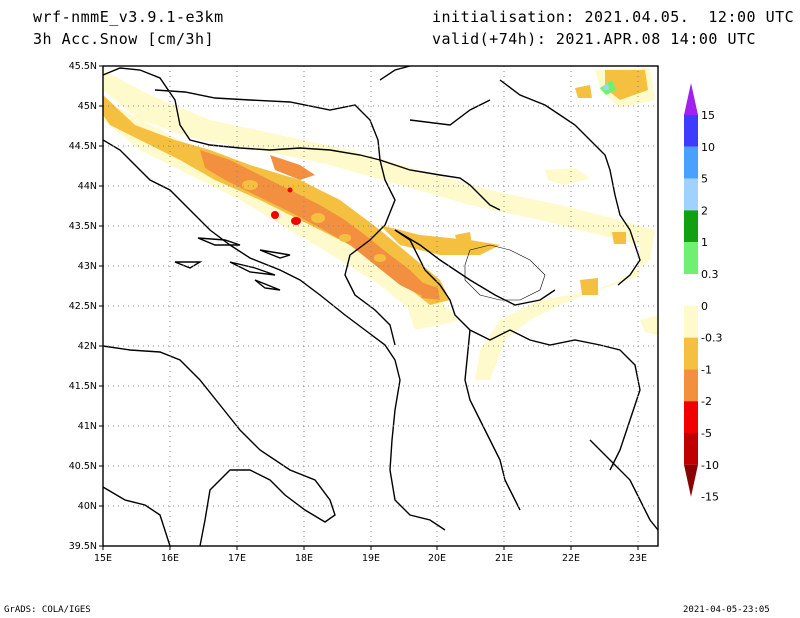  I want to click on legend-label: -15, so click(710, 497).